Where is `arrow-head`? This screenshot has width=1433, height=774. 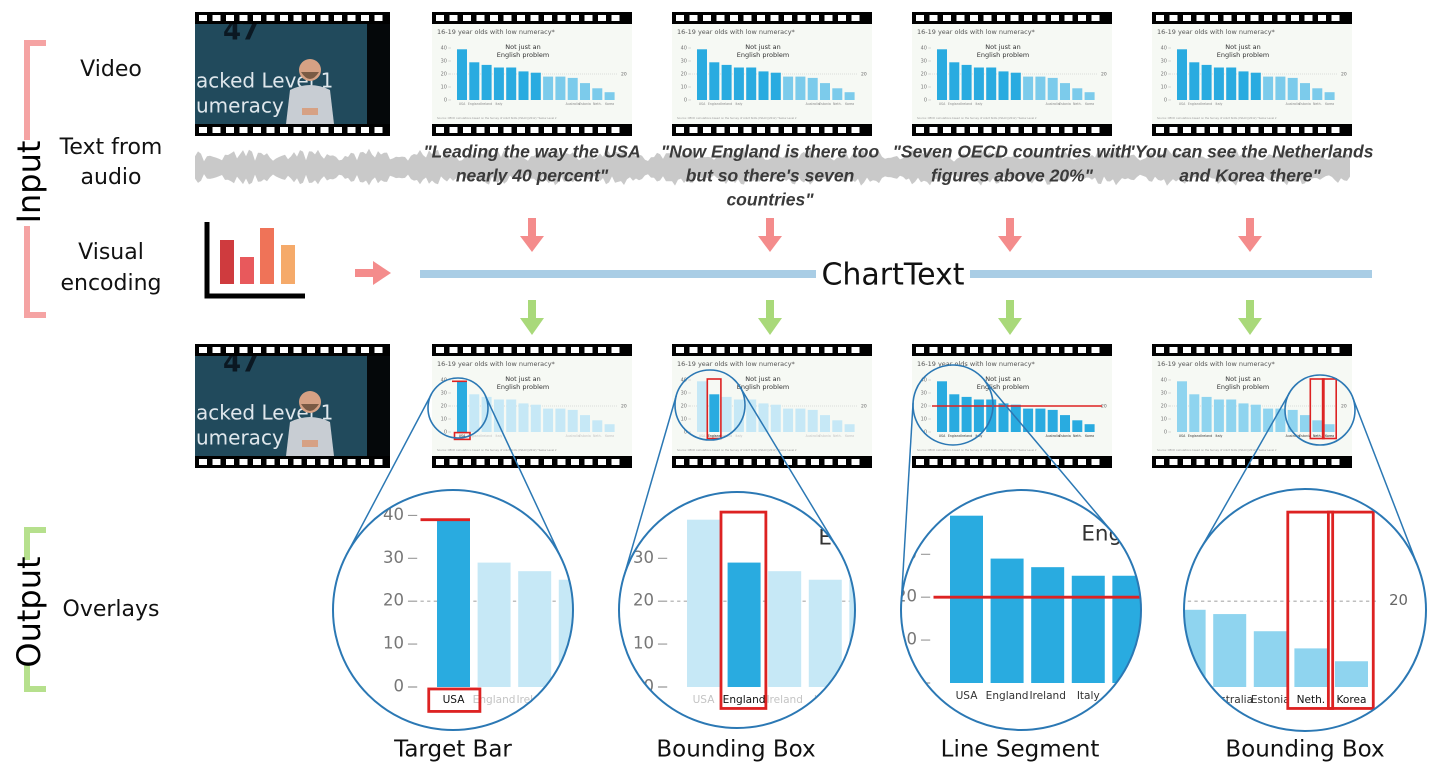 arrow-head is located at coordinates (532, 244).